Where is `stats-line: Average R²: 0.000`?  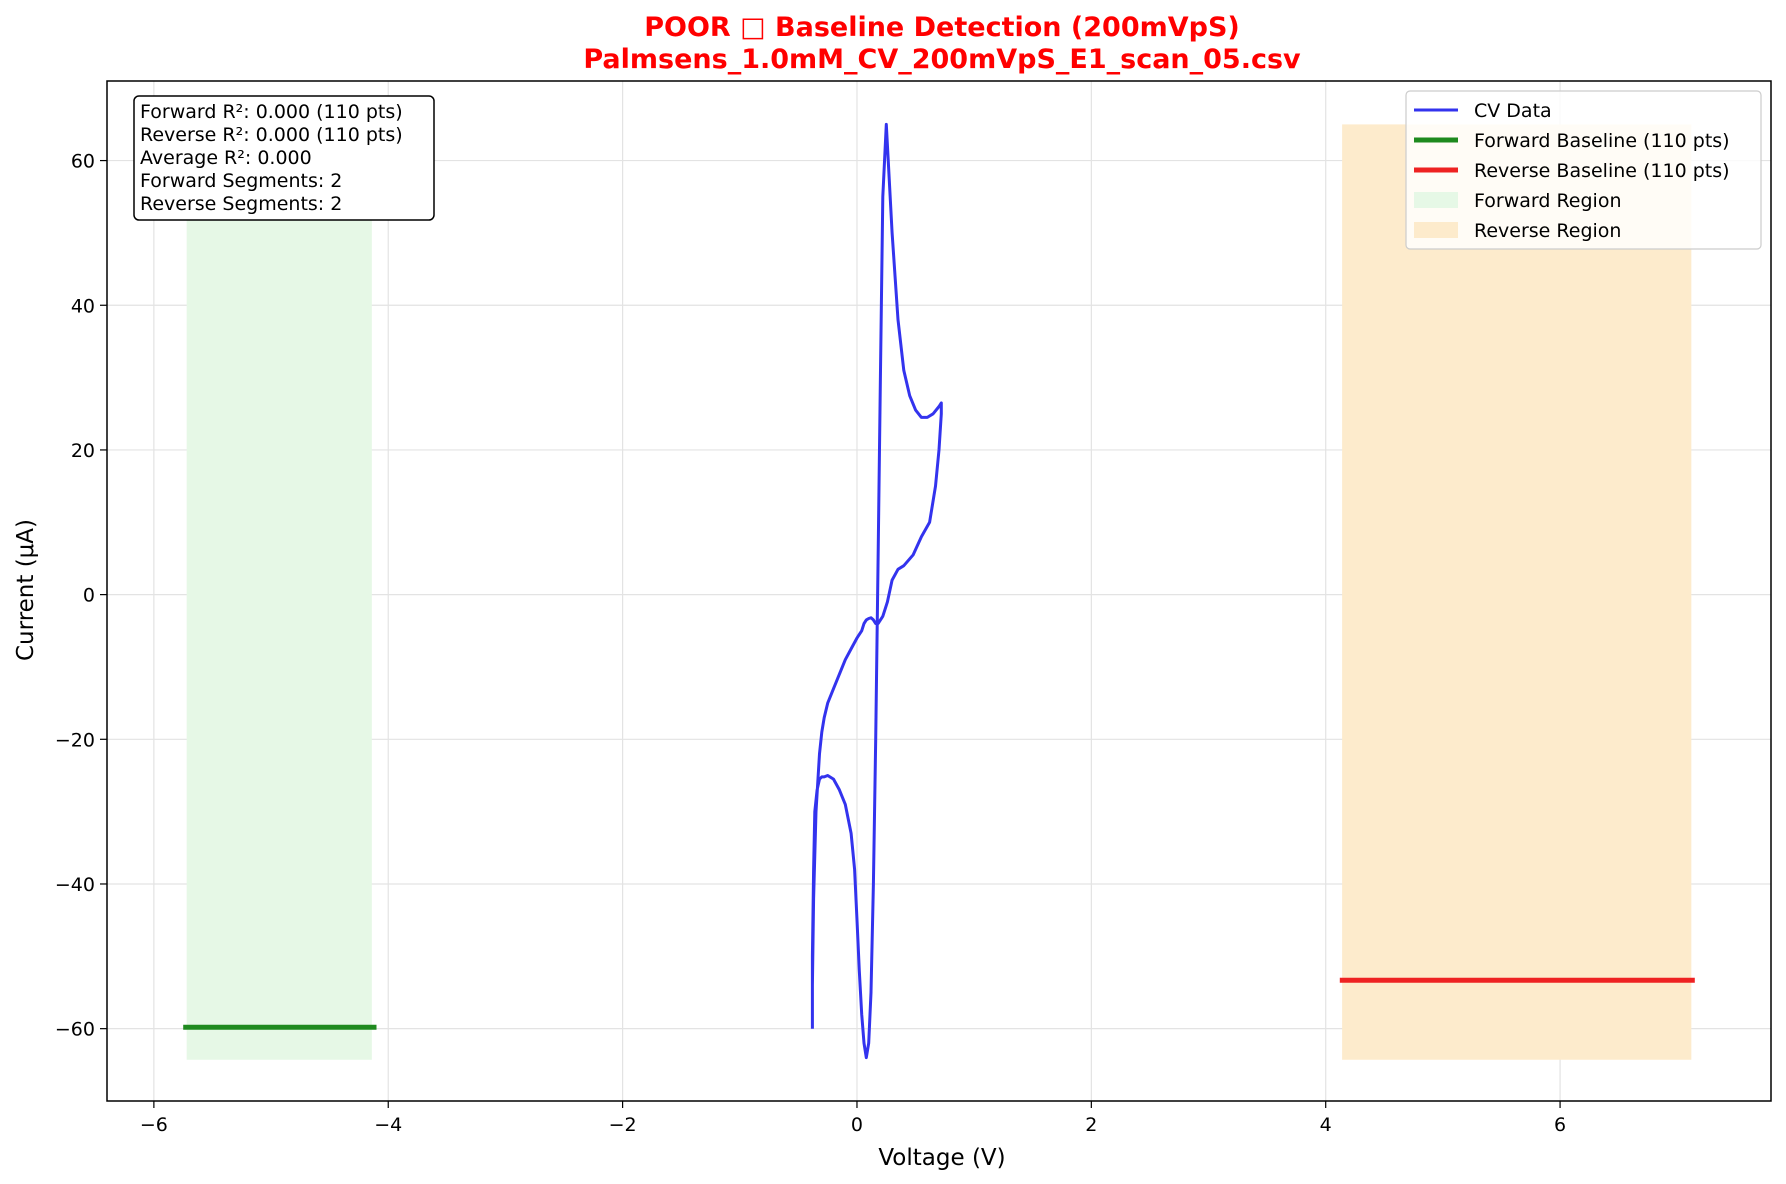
stats-line: Average R²: 0.000 is located at coordinates (226, 158).